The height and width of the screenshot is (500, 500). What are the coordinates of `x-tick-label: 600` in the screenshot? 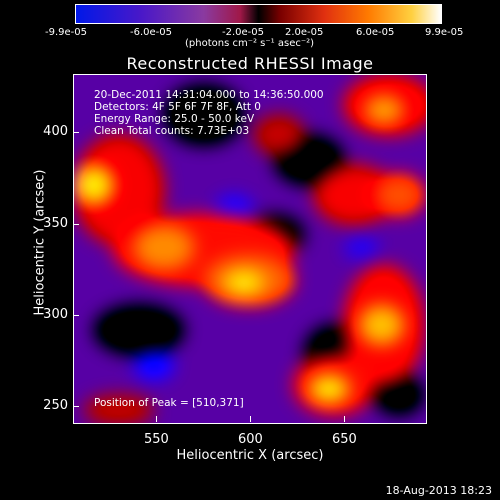 It's located at (250, 439).